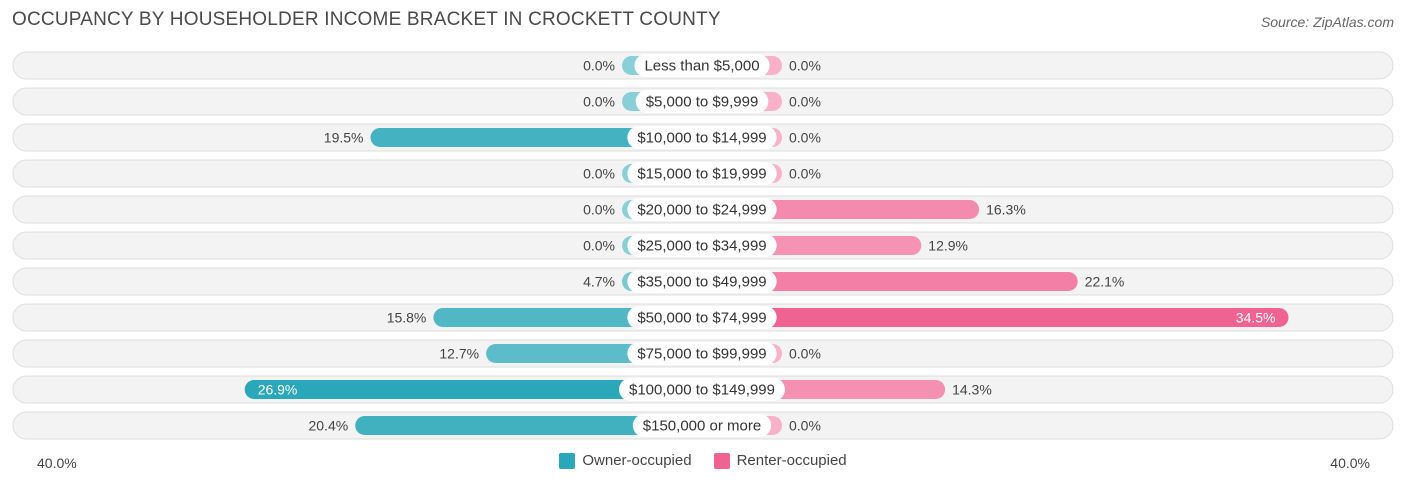 This screenshot has height=486, width=1406. I want to click on category-label: $100,000 to $149,999, so click(702, 390).